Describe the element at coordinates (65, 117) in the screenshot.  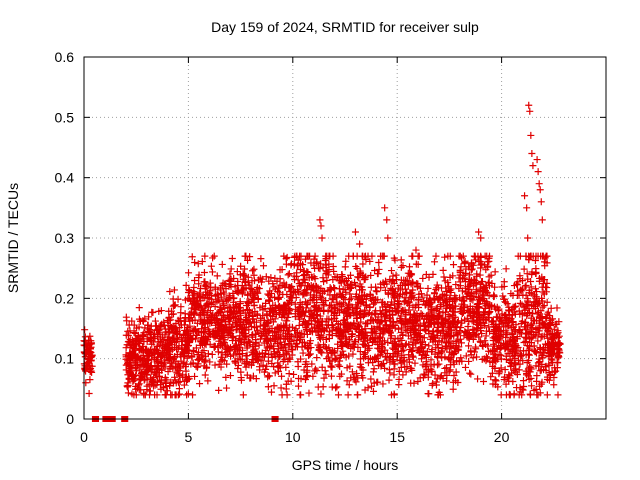
I see `y-tick-label: 0.5` at that location.